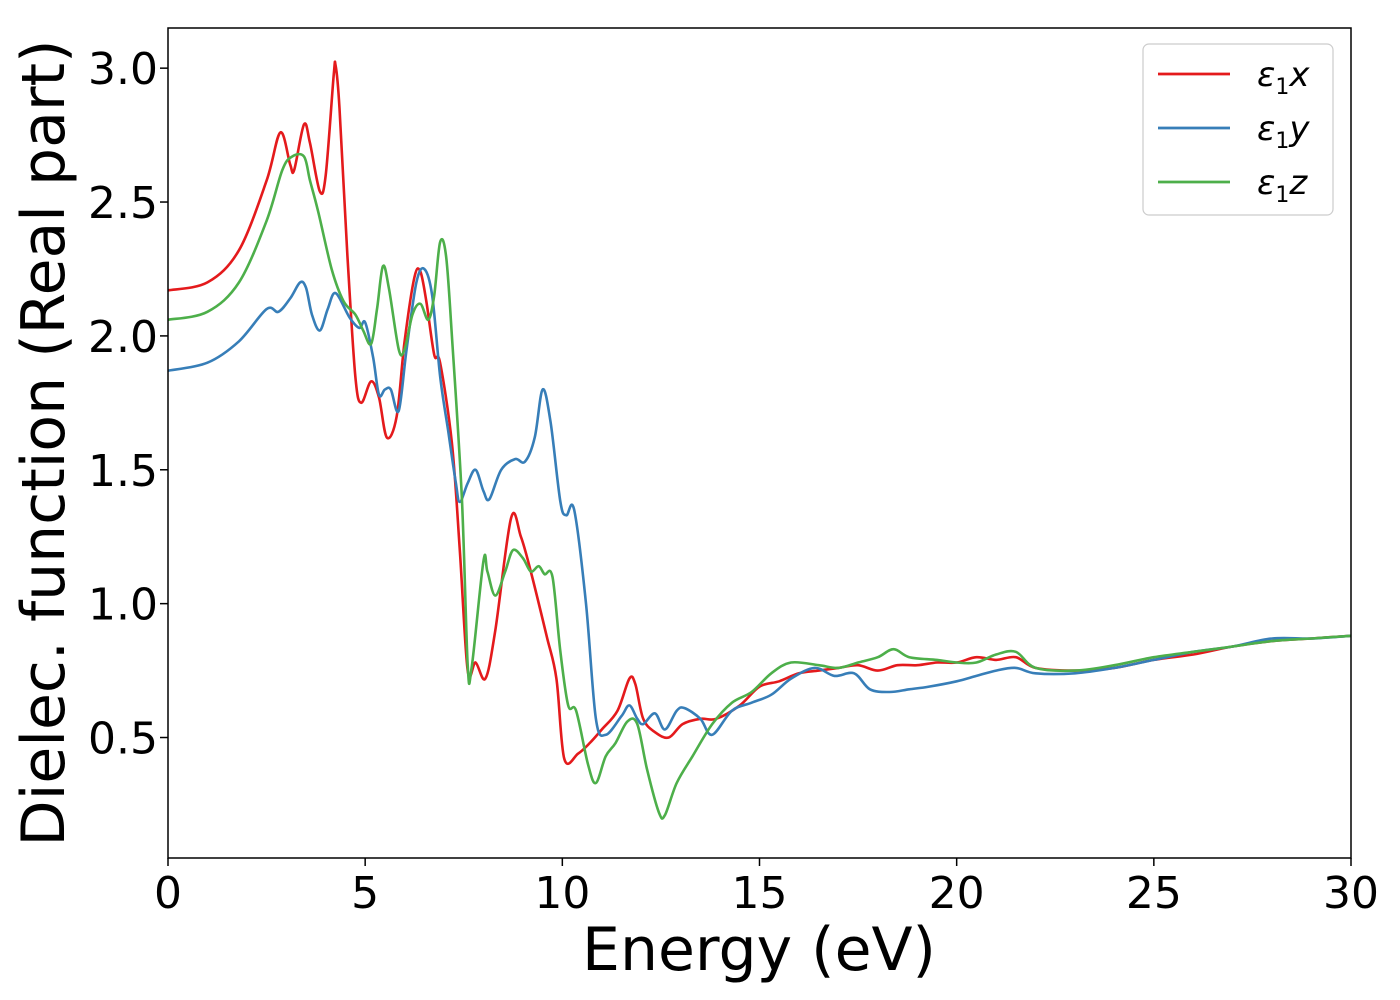  What do you see at coordinates (1283, 131) in the screenshot?
I see `legend-label-y: ε1y` at bounding box center [1283, 131].